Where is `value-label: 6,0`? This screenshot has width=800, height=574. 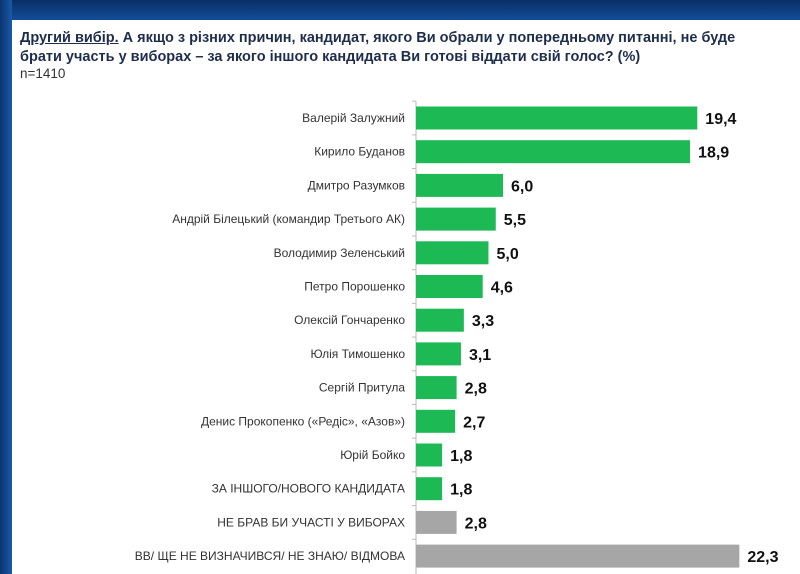 value-label: 6,0 is located at coordinates (522, 186).